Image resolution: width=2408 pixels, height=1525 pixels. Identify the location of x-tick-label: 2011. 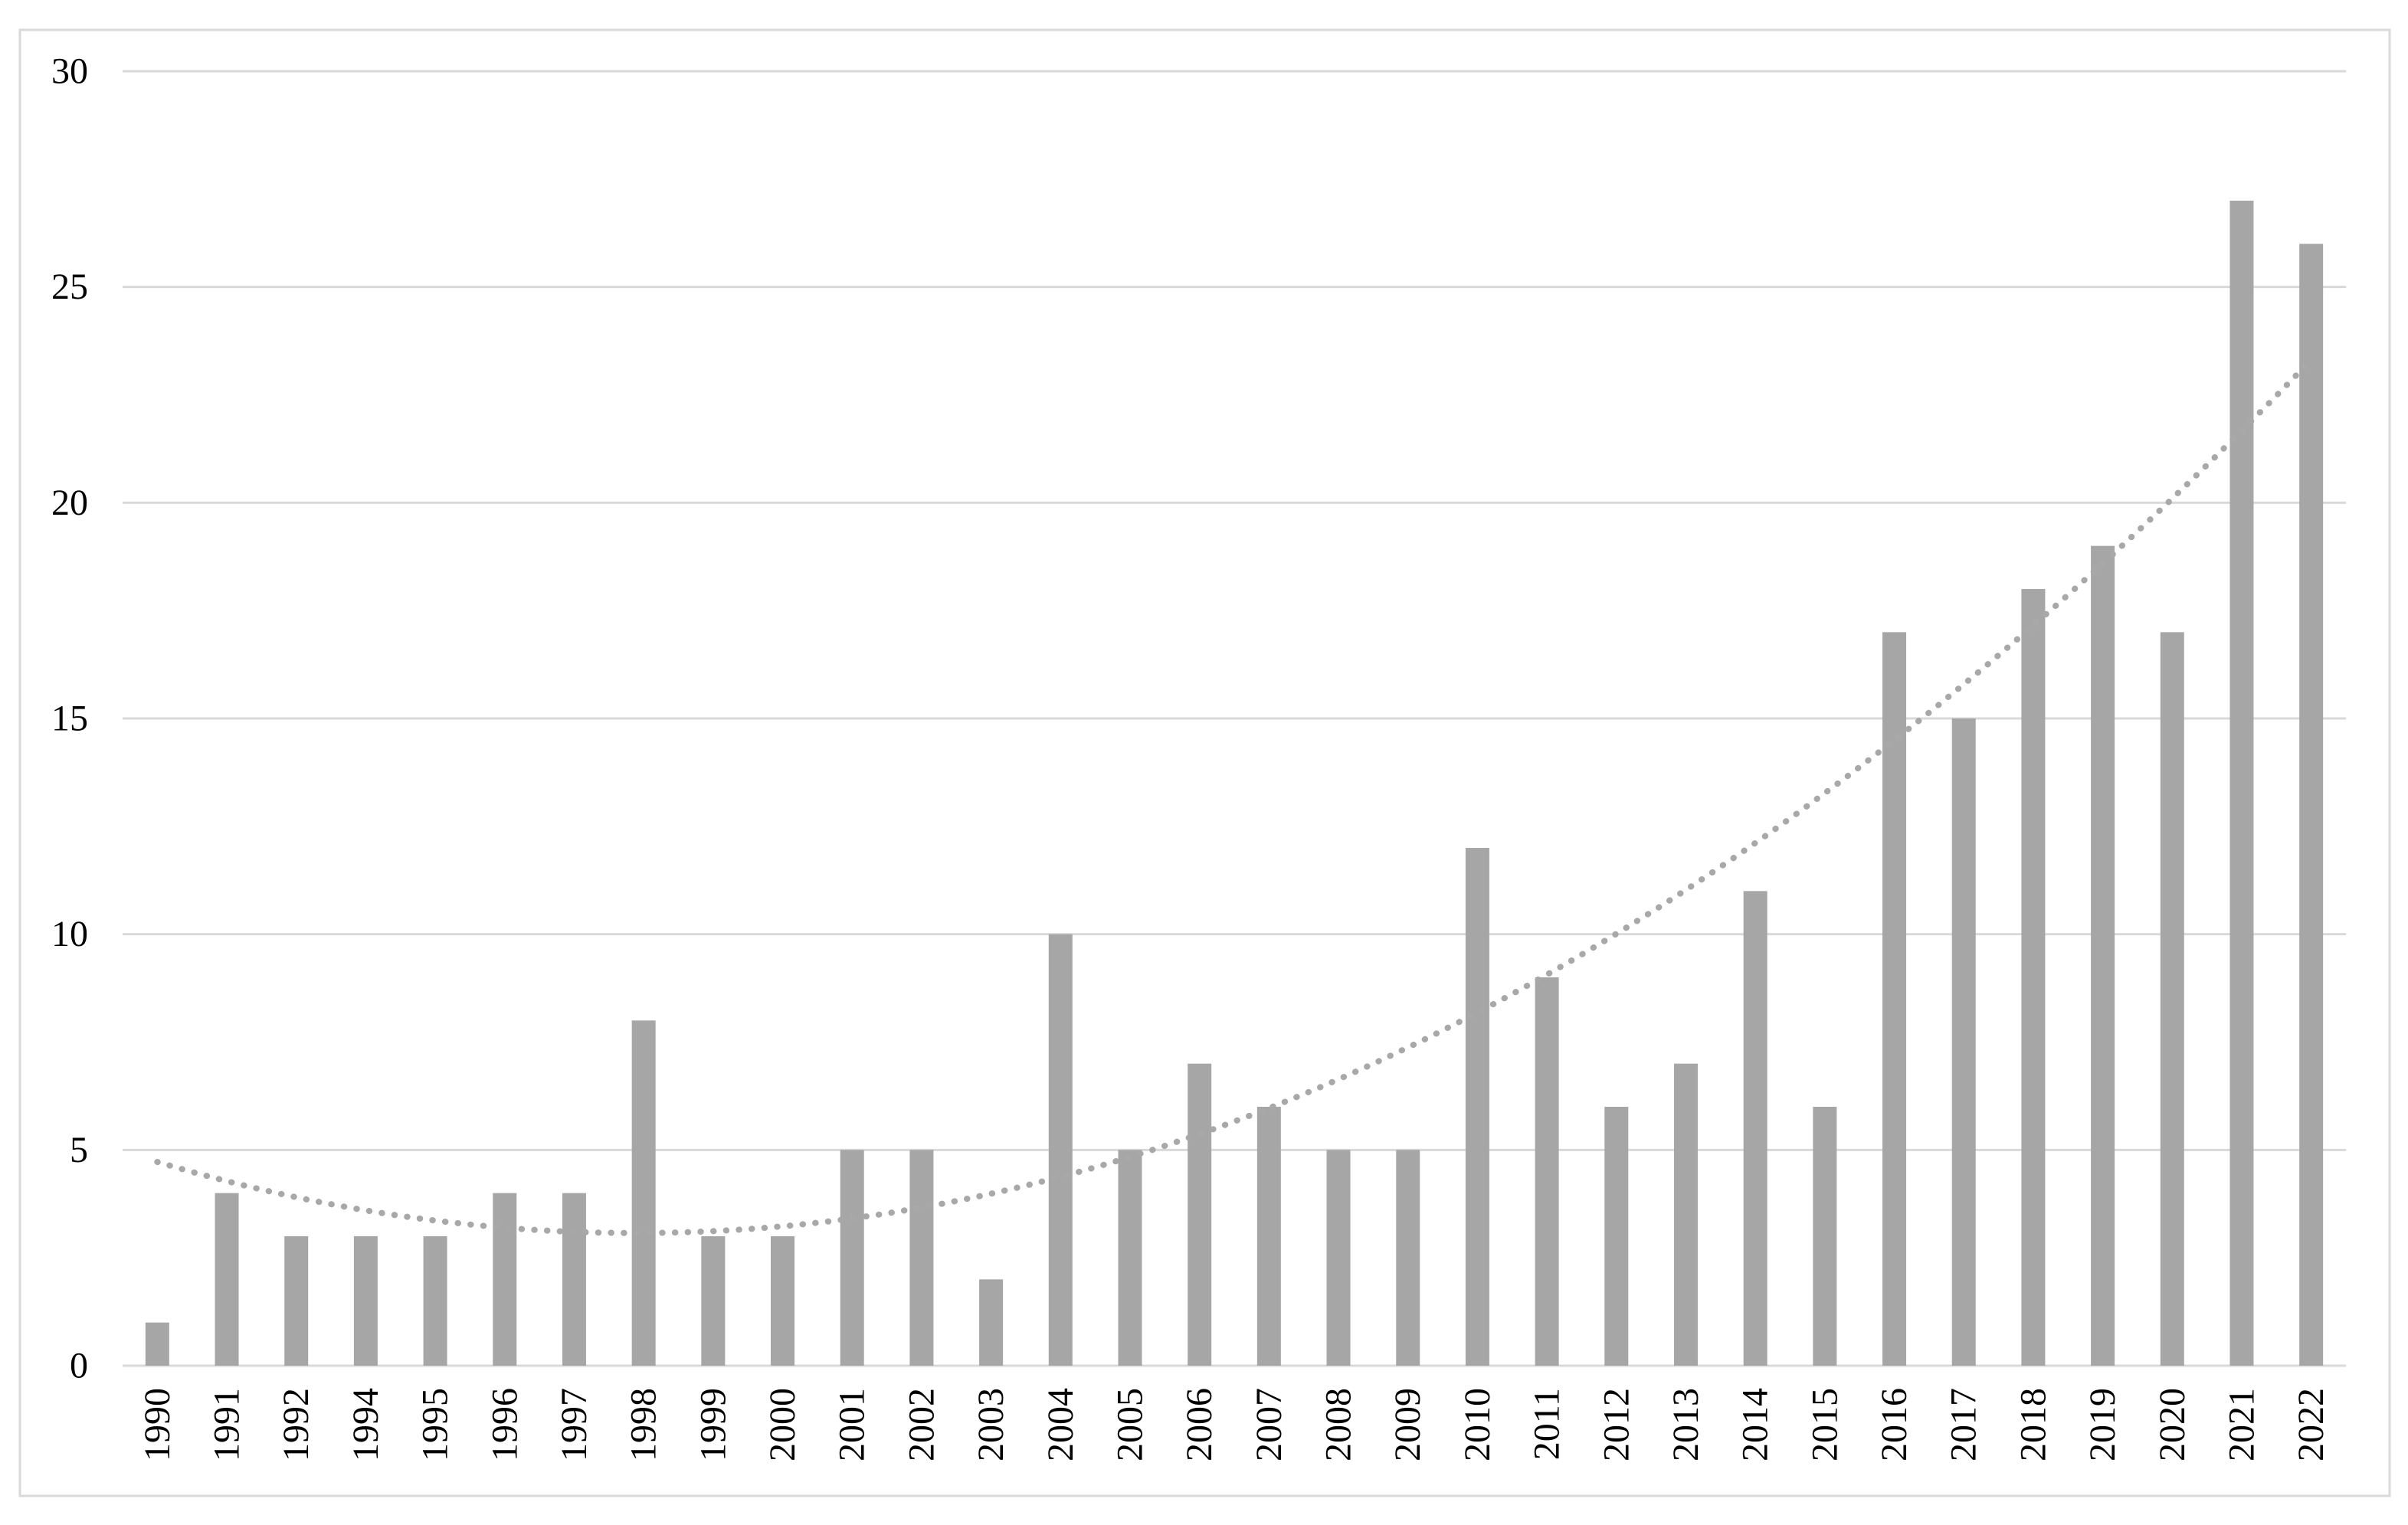
(1548, 1424).